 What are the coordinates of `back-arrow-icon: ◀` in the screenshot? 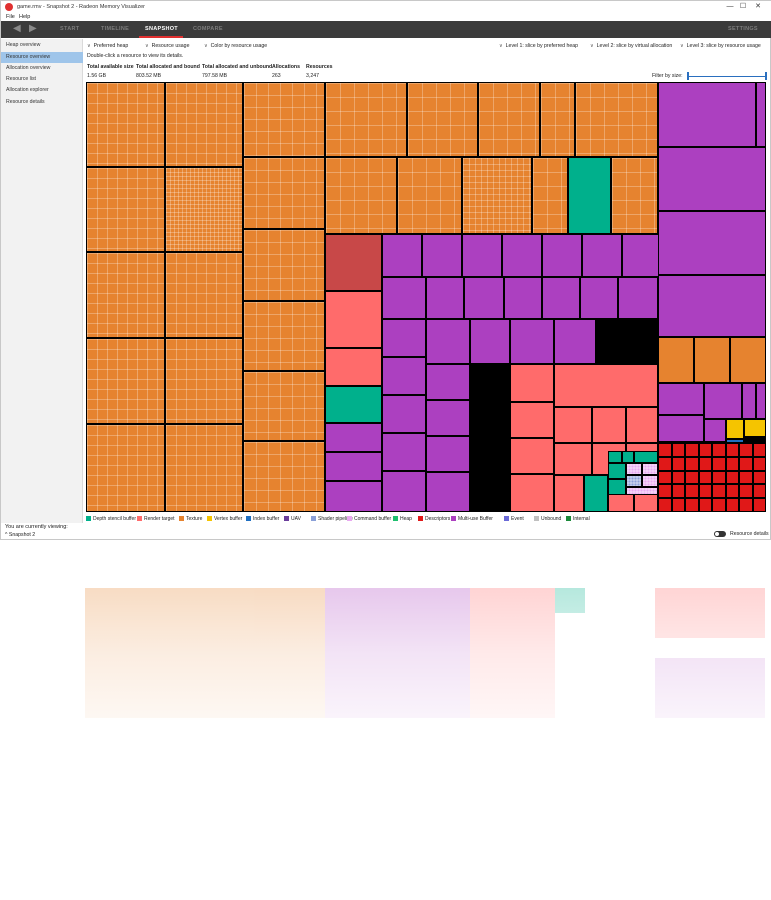 It's located at (17, 28).